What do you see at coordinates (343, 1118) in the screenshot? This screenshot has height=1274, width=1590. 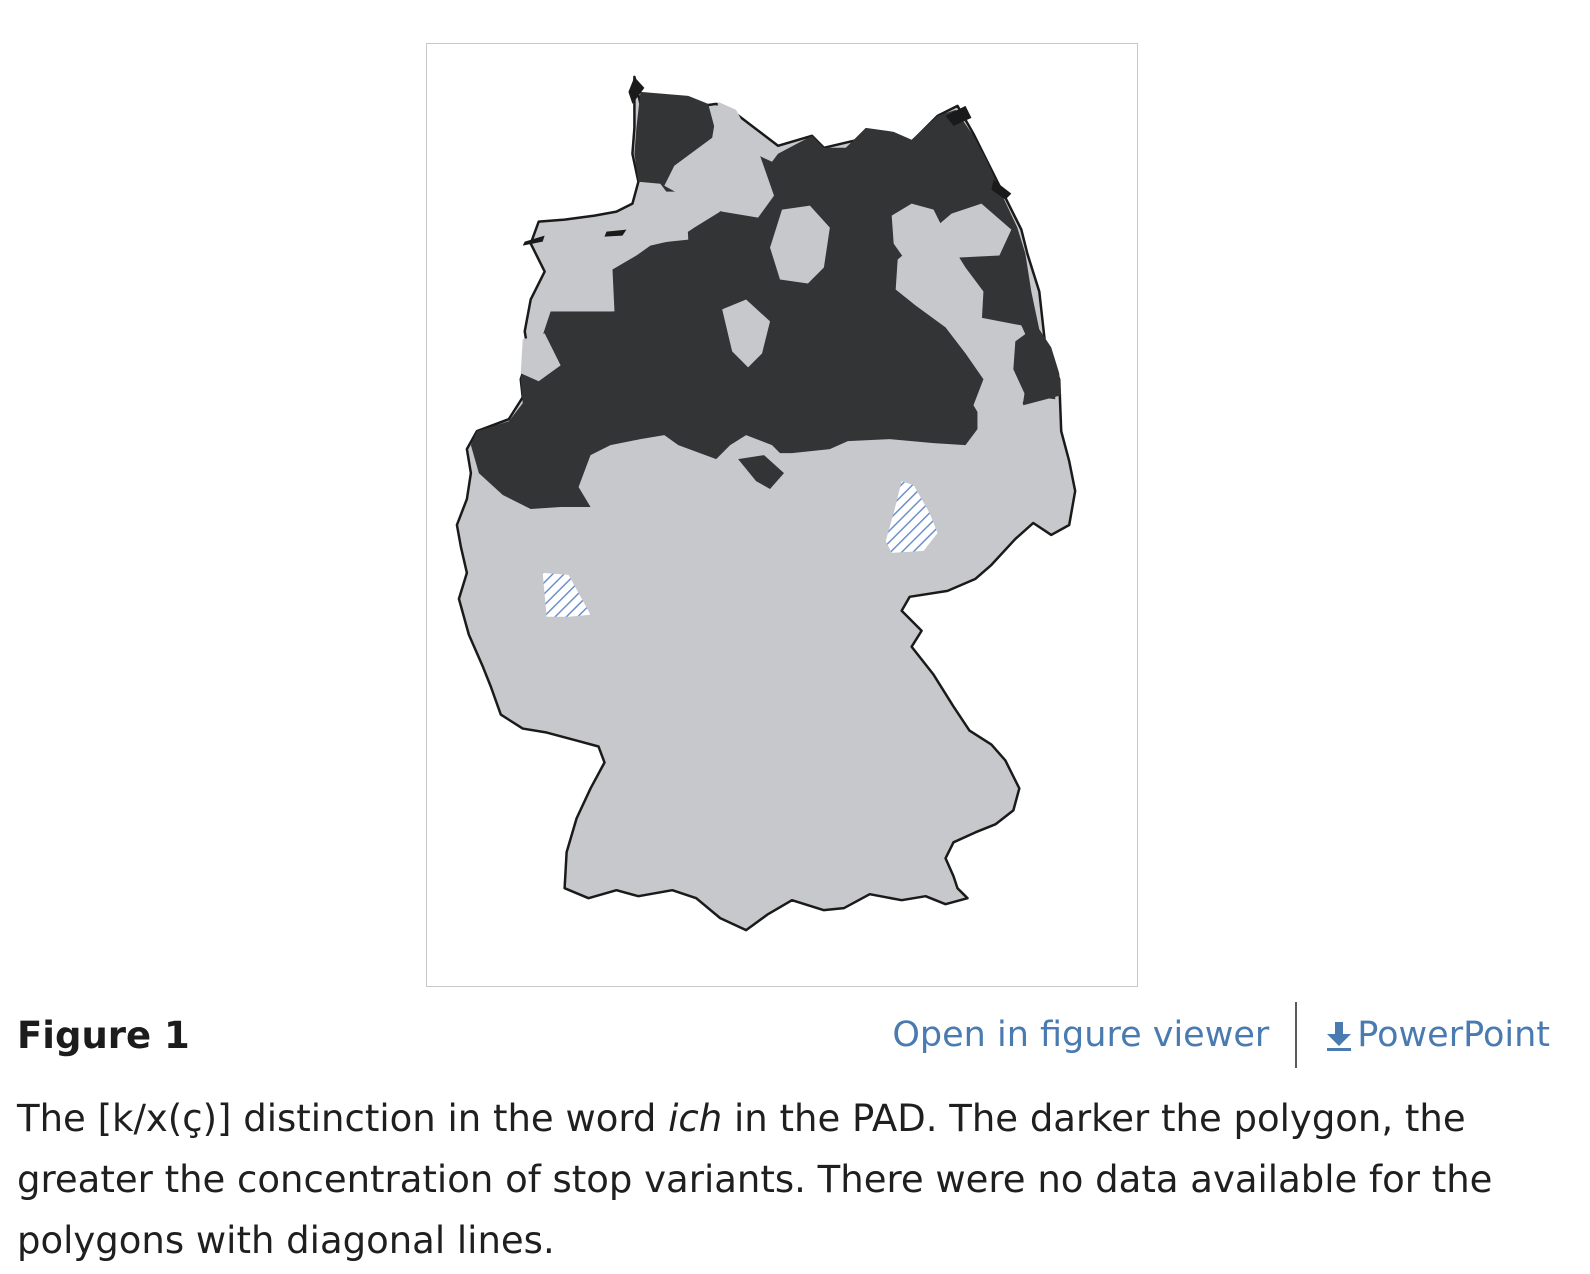 I see `caption-text-start: The [k/x(ç)] distinction in the word` at bounding box center [343, 1118].